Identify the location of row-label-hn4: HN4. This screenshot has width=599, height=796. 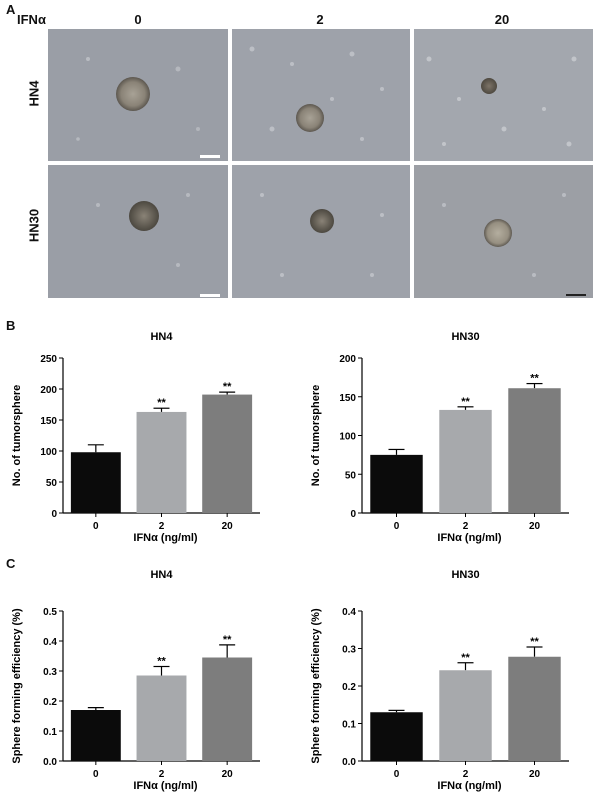
(34, 93).